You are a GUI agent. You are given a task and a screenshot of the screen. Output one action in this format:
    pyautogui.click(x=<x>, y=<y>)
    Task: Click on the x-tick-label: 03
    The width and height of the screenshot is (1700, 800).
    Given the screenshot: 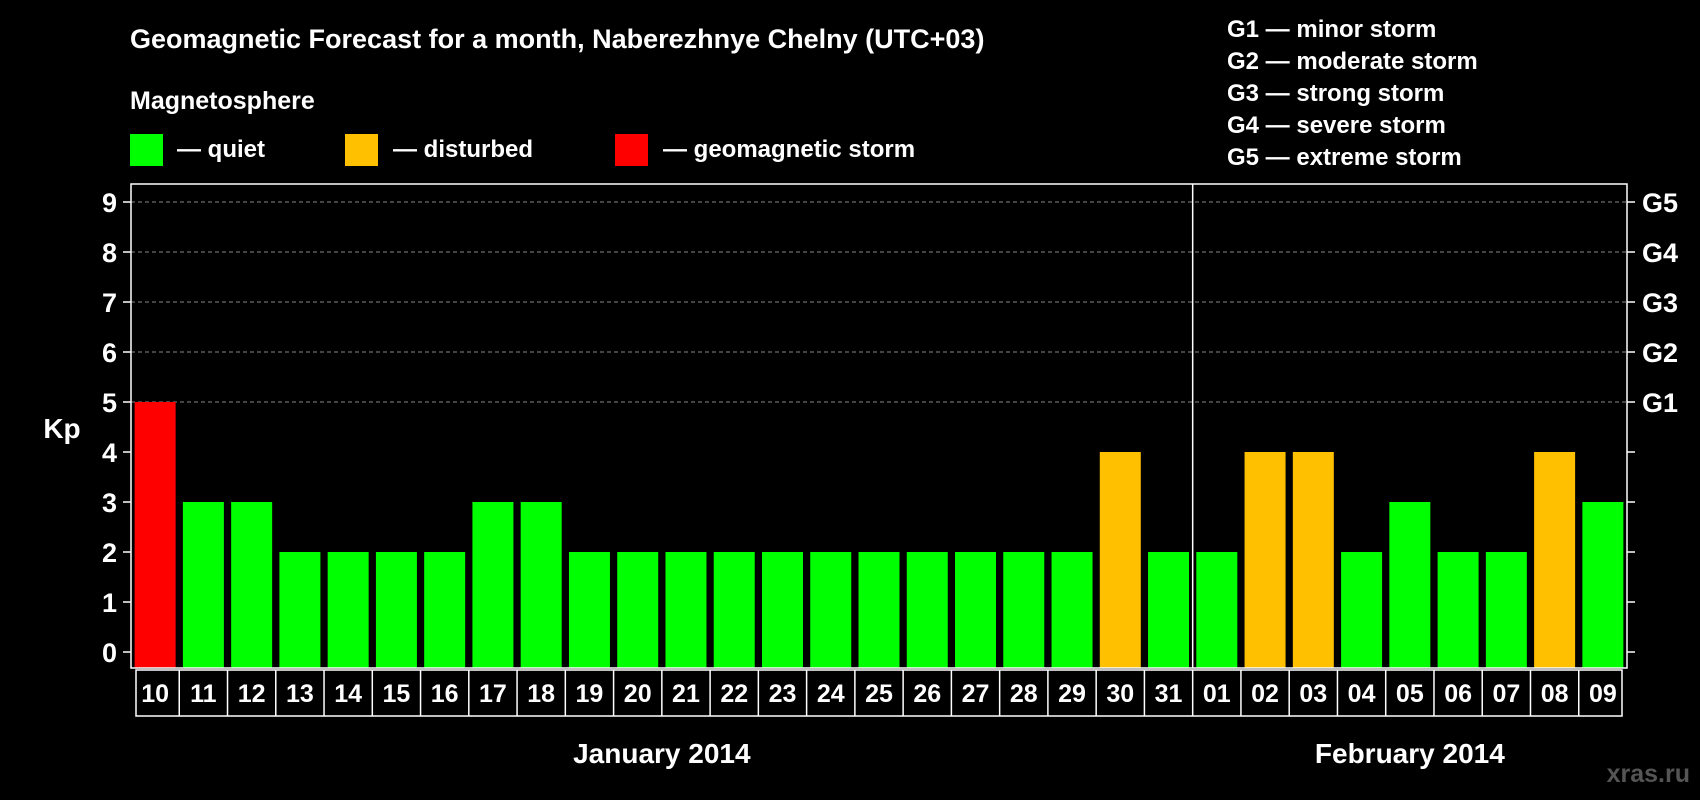 What is the action you would take?
    pyautogui.click(x=1313, y=694)
    